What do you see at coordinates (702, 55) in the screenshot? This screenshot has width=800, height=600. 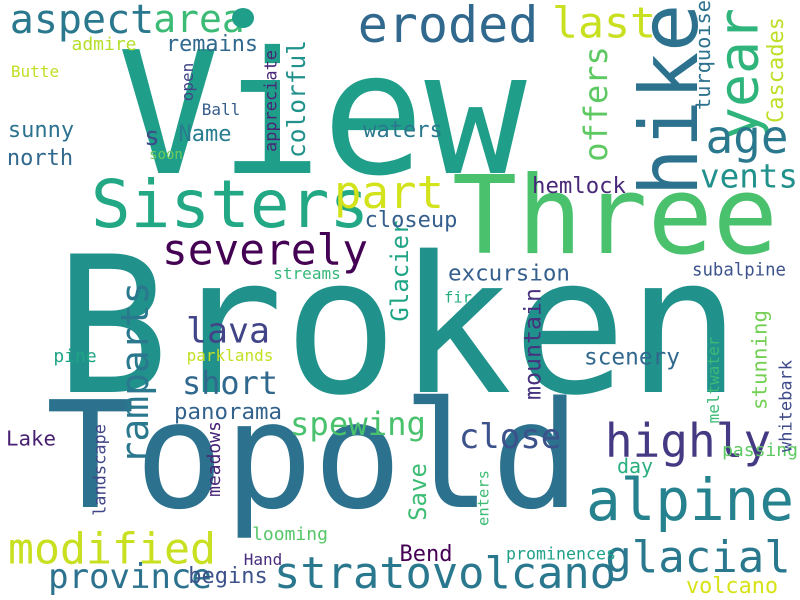 I see `word-turquoise: turquoise` at bounding box center [702, 55].